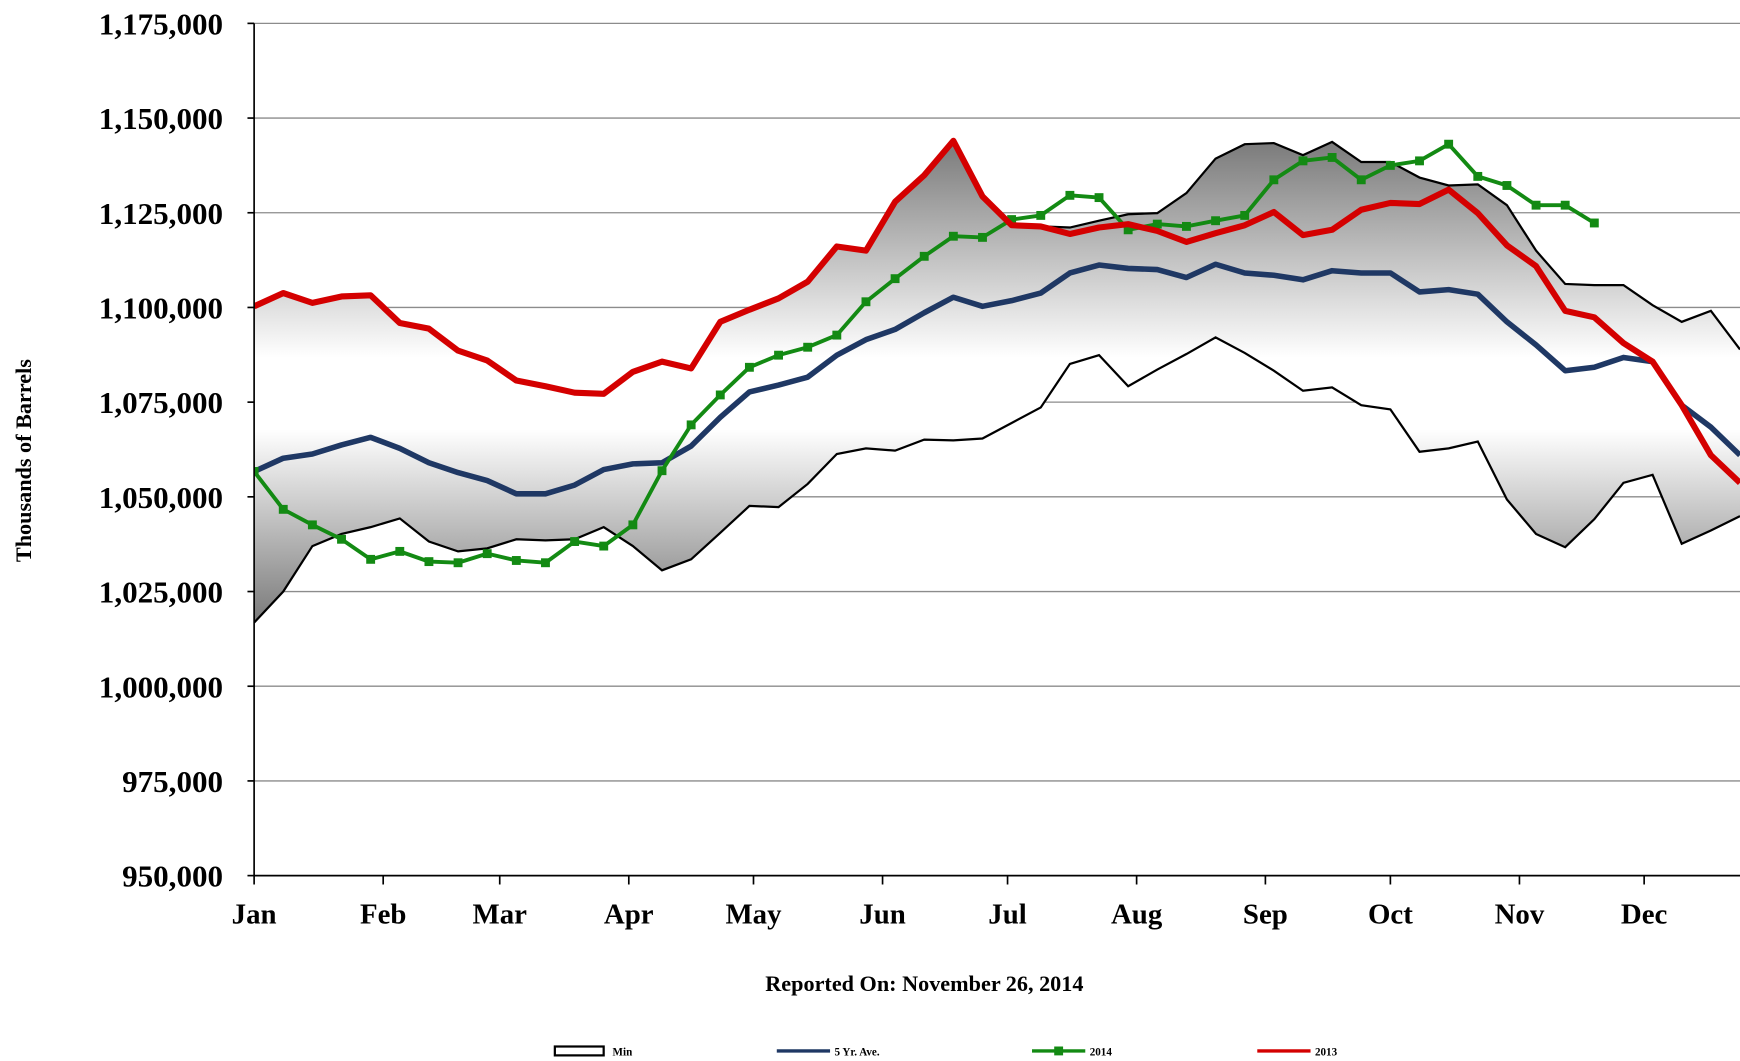 This screenshot has width=1740, height=1061. I want to click on x-tick-label: Jul, so click(1007, 914).